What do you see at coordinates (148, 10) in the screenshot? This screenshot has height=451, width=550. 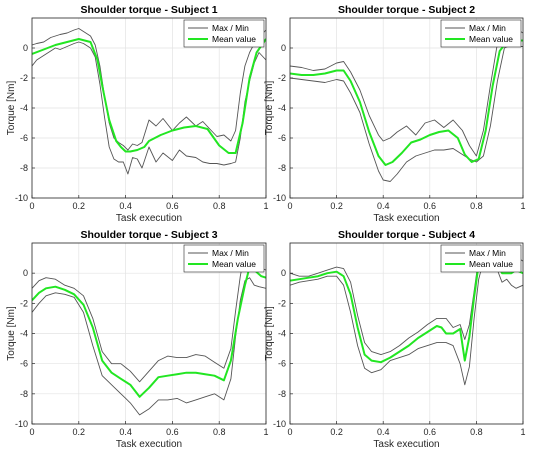 I see `chart-title: Shoulder torque - Subject 1` at bounding box center [148, 10].